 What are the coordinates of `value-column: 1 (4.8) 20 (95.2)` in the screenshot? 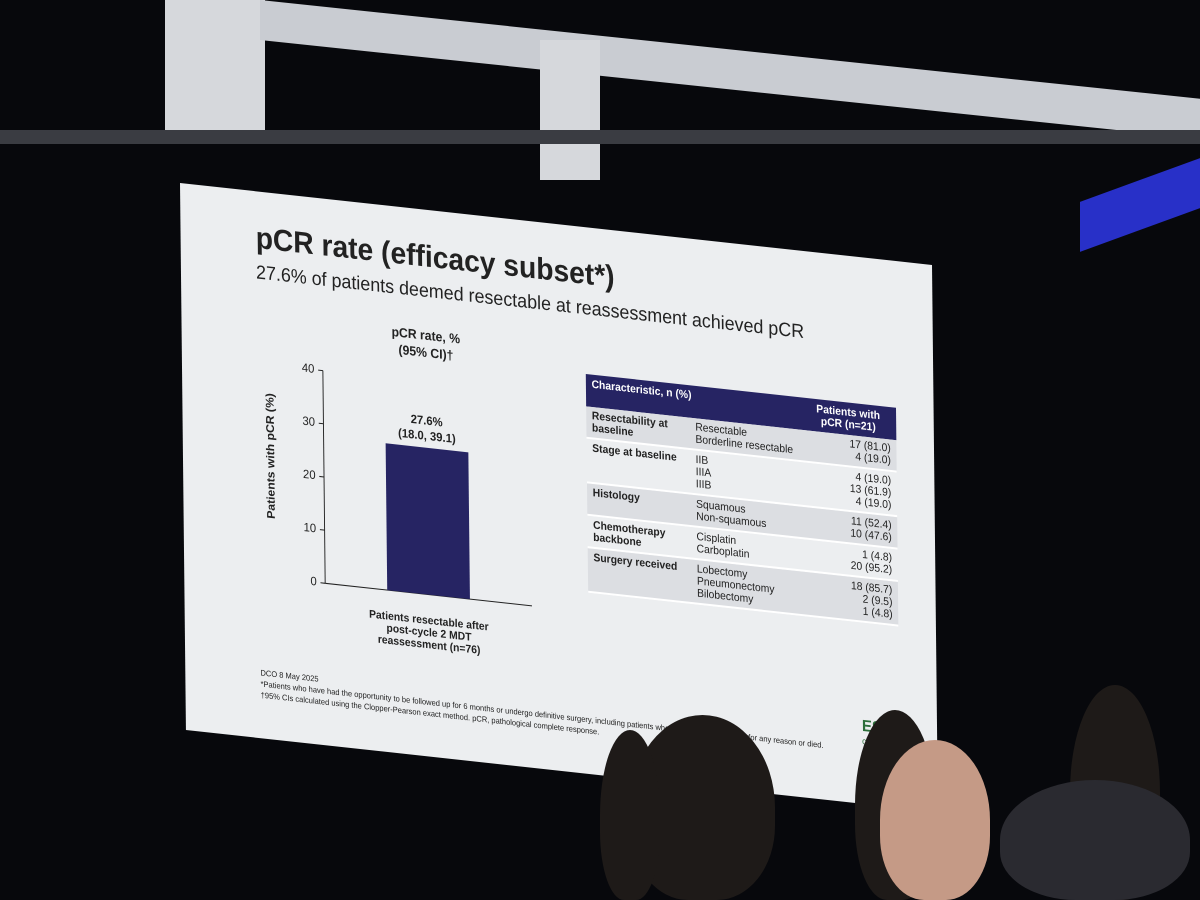 It's located at (859, 561).